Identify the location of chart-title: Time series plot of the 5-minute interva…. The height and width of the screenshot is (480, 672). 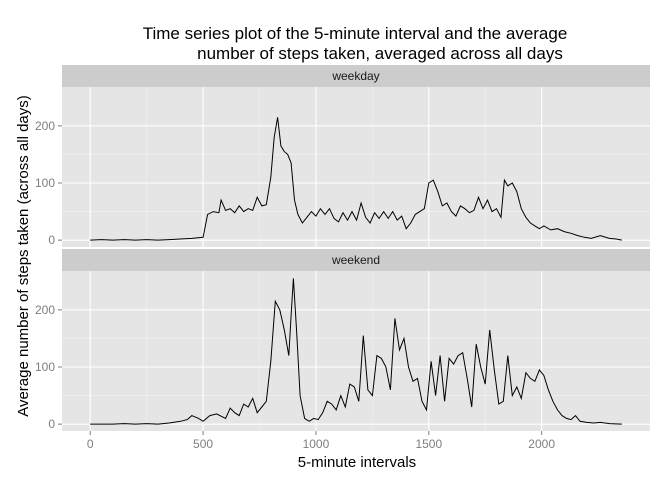
(355, 43).